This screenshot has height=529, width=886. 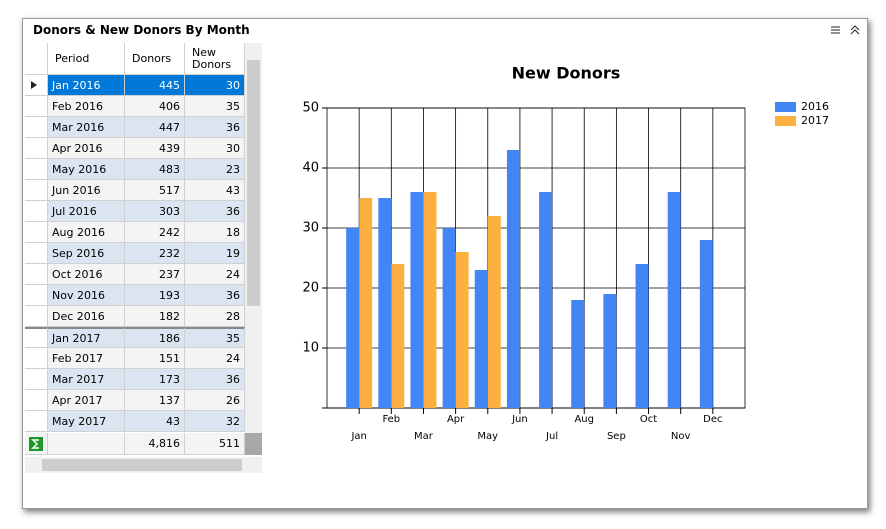 I want to click on panel-title: Donors & New Donors By Month, so click(x=141, y=30).